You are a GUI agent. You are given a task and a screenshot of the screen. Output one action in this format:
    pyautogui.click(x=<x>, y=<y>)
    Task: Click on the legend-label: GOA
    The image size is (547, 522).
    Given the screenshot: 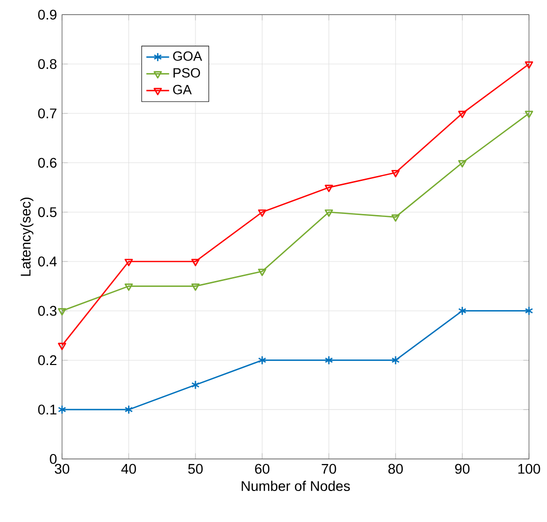 What is the action you would take?
    pyautogui.click(x=187, y=56)
    